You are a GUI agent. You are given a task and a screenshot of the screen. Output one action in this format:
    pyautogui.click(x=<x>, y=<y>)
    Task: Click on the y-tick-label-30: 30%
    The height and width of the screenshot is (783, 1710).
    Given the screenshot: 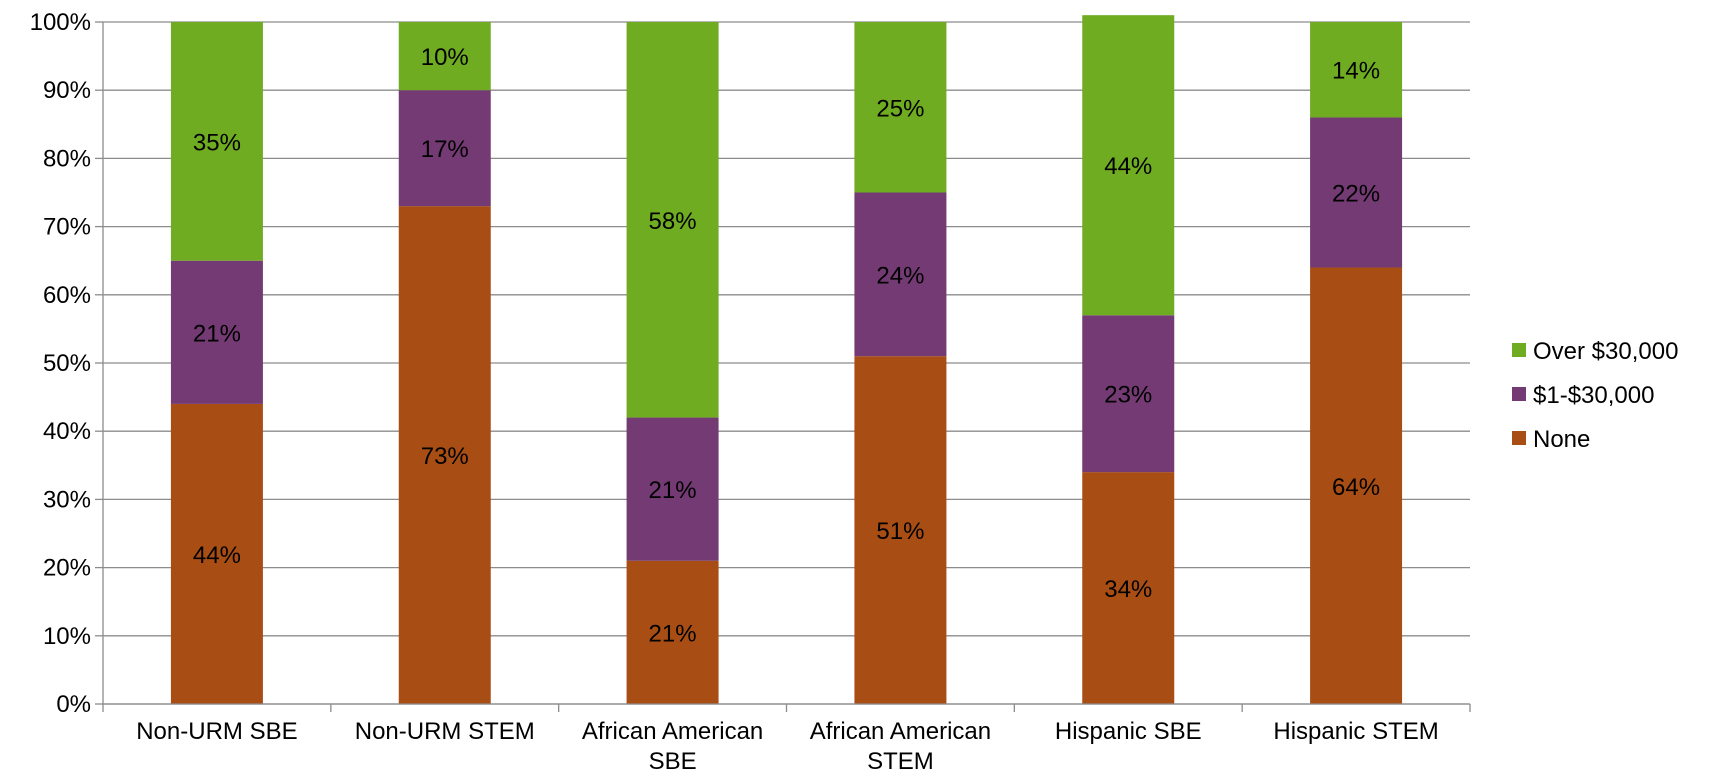 What is the action you would take?
    pyautogui.click(x=67, y=499)
    